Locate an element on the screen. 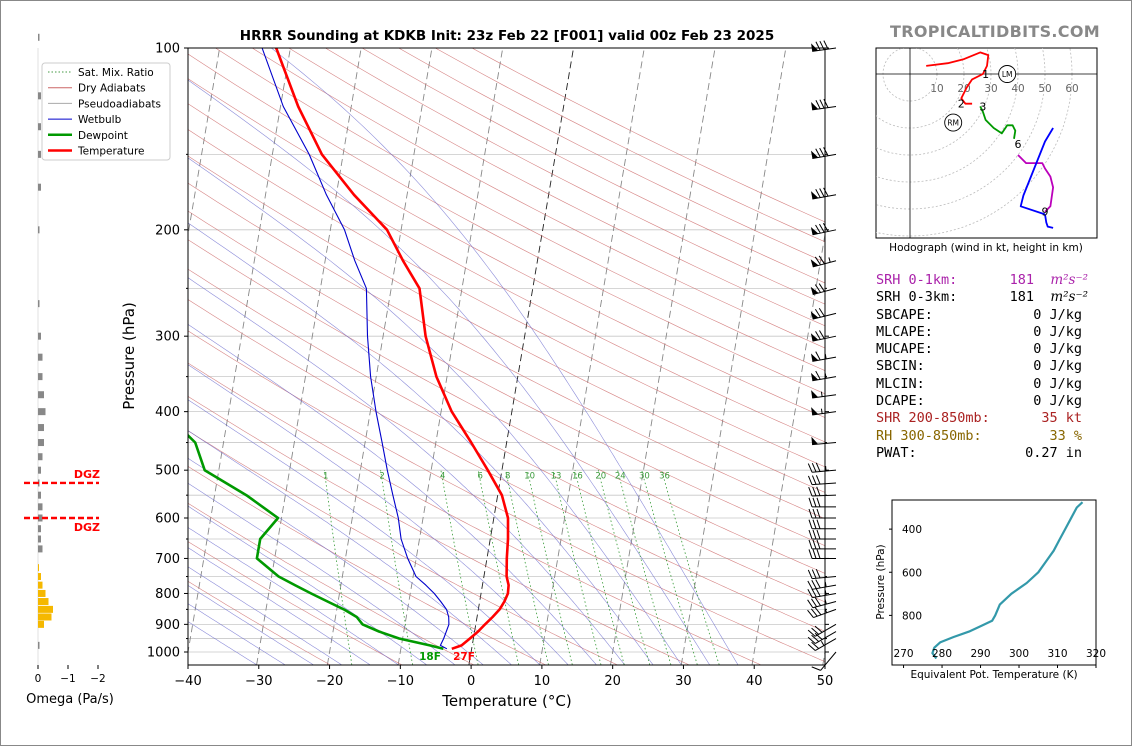  stat-row: SBCIN: 0 J/kg is located at coordinates (986, 366).